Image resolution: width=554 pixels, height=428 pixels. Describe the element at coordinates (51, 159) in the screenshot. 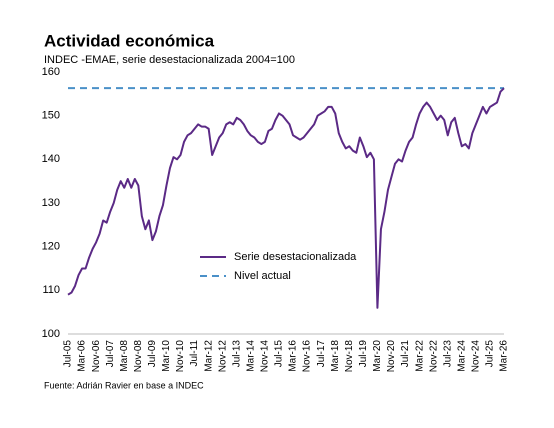

I see `y-tick-label: 140` at that location.